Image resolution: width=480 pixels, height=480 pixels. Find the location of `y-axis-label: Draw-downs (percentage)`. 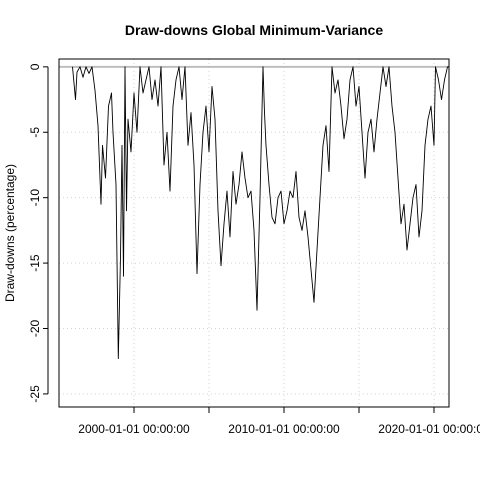

y-axis-label: Draw-downs (percentage) is located at coordinates (10, 233).